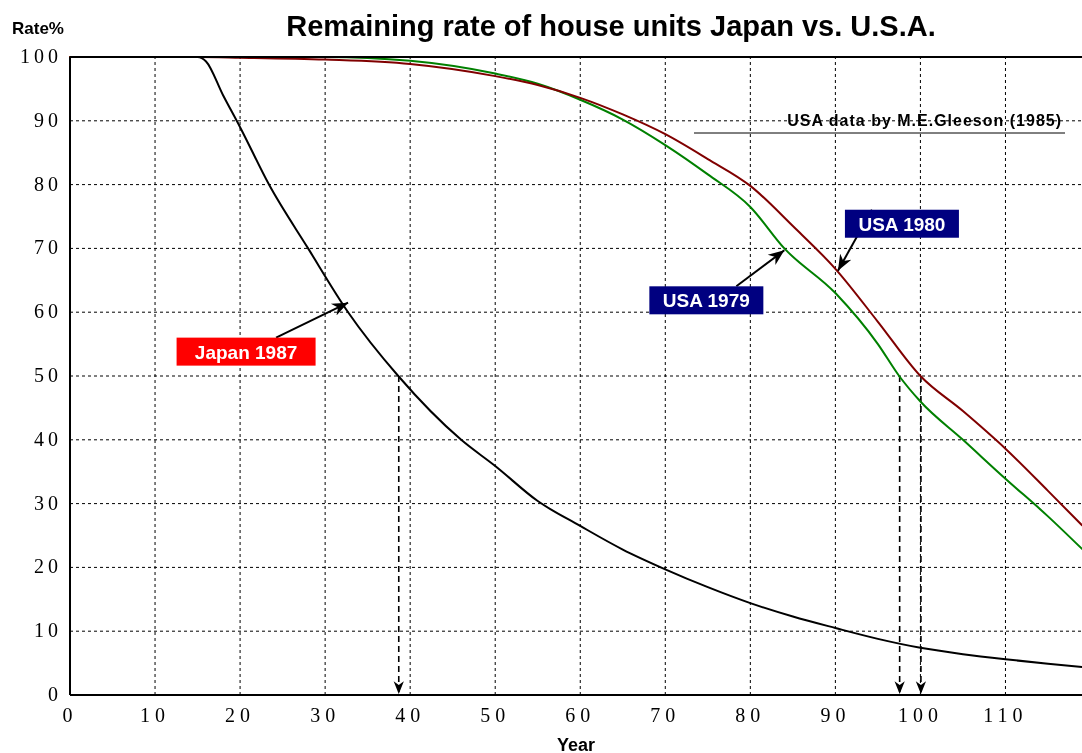 The width and height of the screenshot is (1082, 753). What do you see at coordinates (706, 301) in the screenshot?
I see `annotation: USA 1979` at bounding box center [706, 301].